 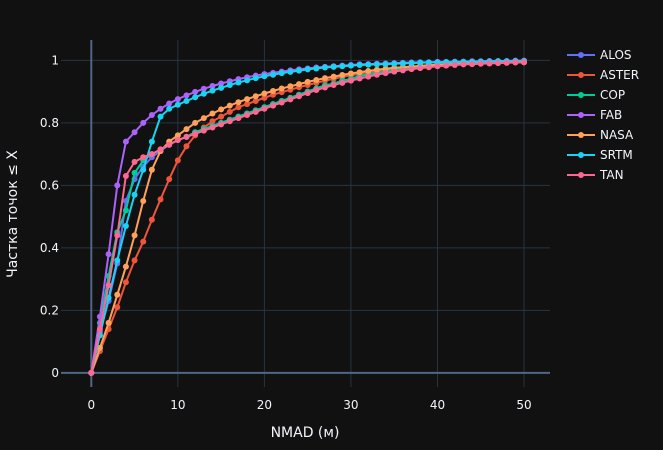 What do you see at coordinates (596, 95) in the screenshot?
I see `legend-item-cop: COP` at bounding box center [596, 95].